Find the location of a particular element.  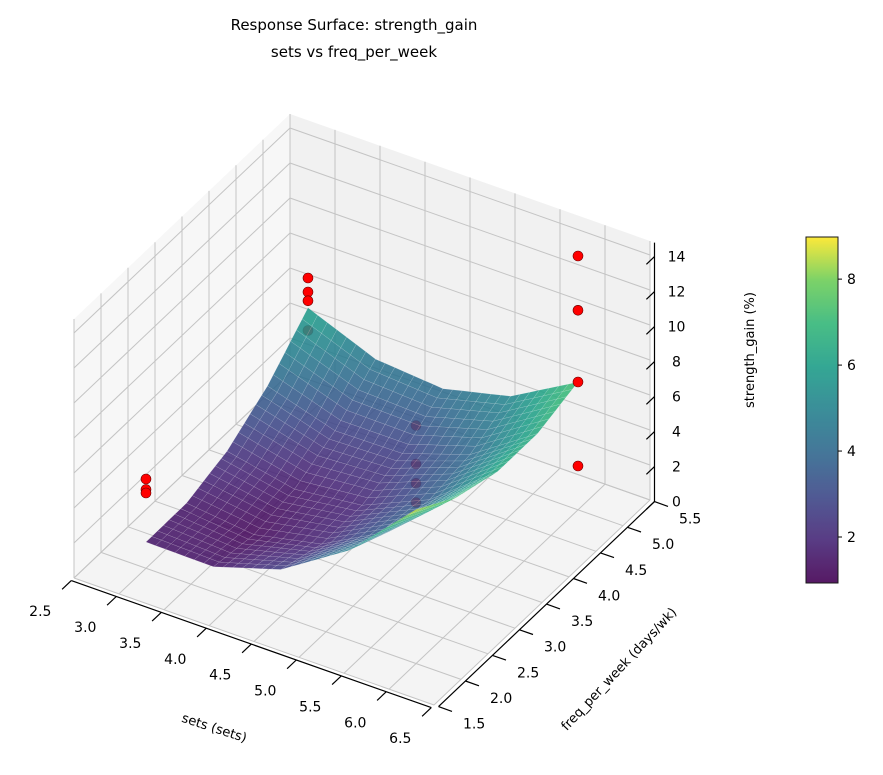

colorbar is located at coordinates (822, 410).